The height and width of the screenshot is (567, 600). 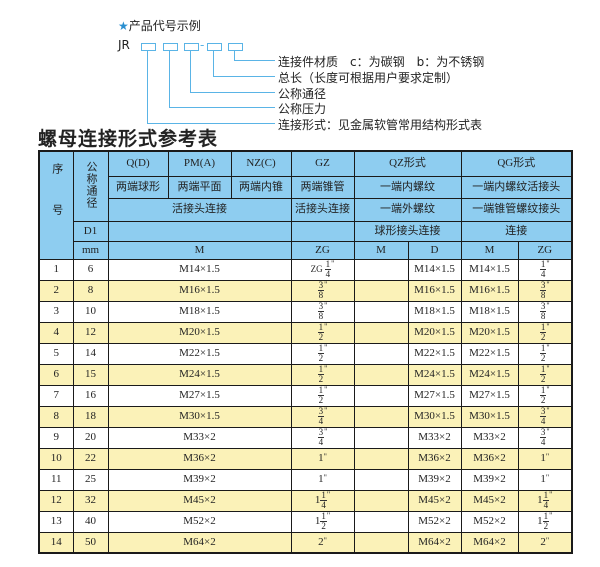 I want to click on cell-qz-d: M52×2, so click(x=434, y=521).